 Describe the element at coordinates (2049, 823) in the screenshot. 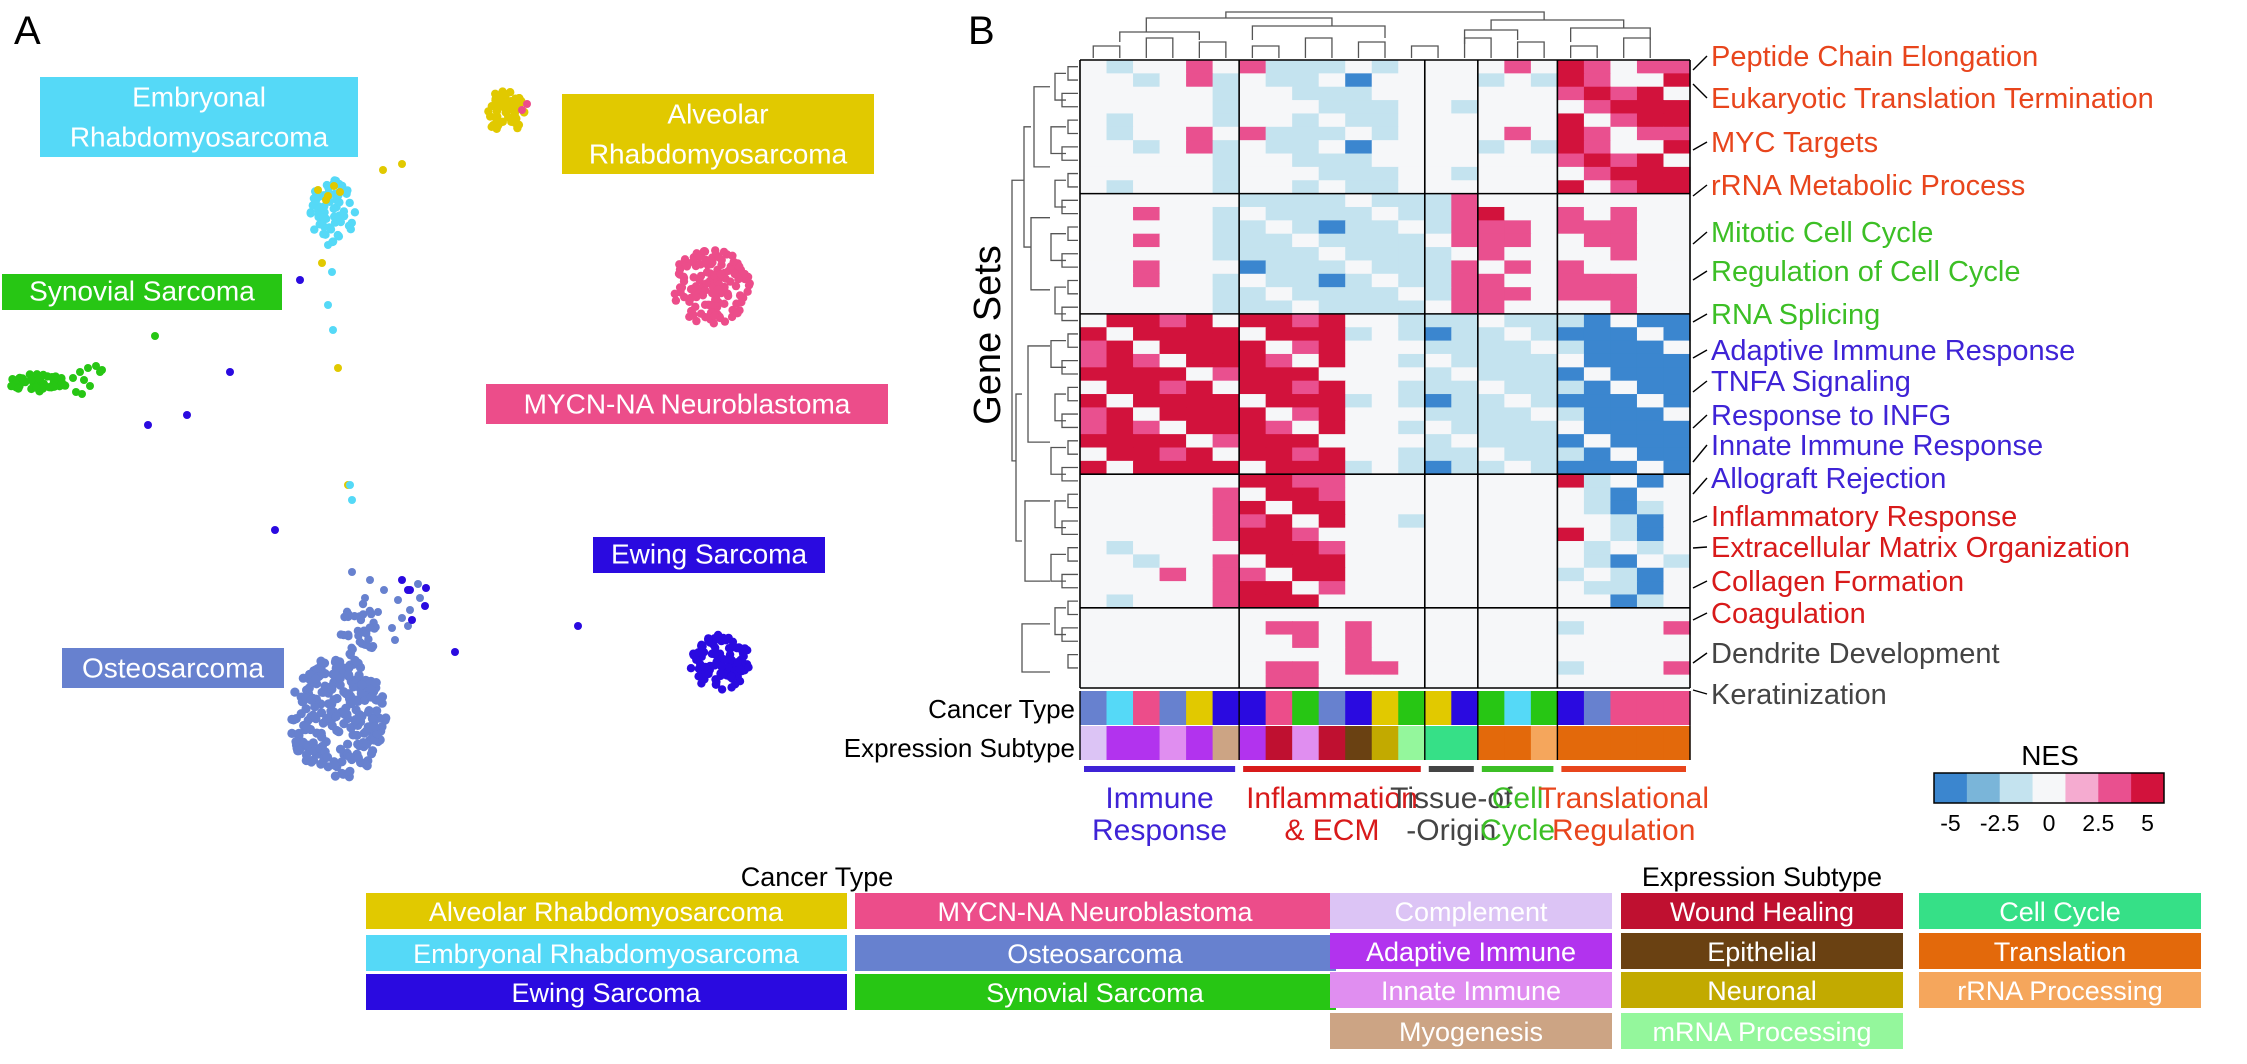

I see `nes-tick-label: 0` at that location.